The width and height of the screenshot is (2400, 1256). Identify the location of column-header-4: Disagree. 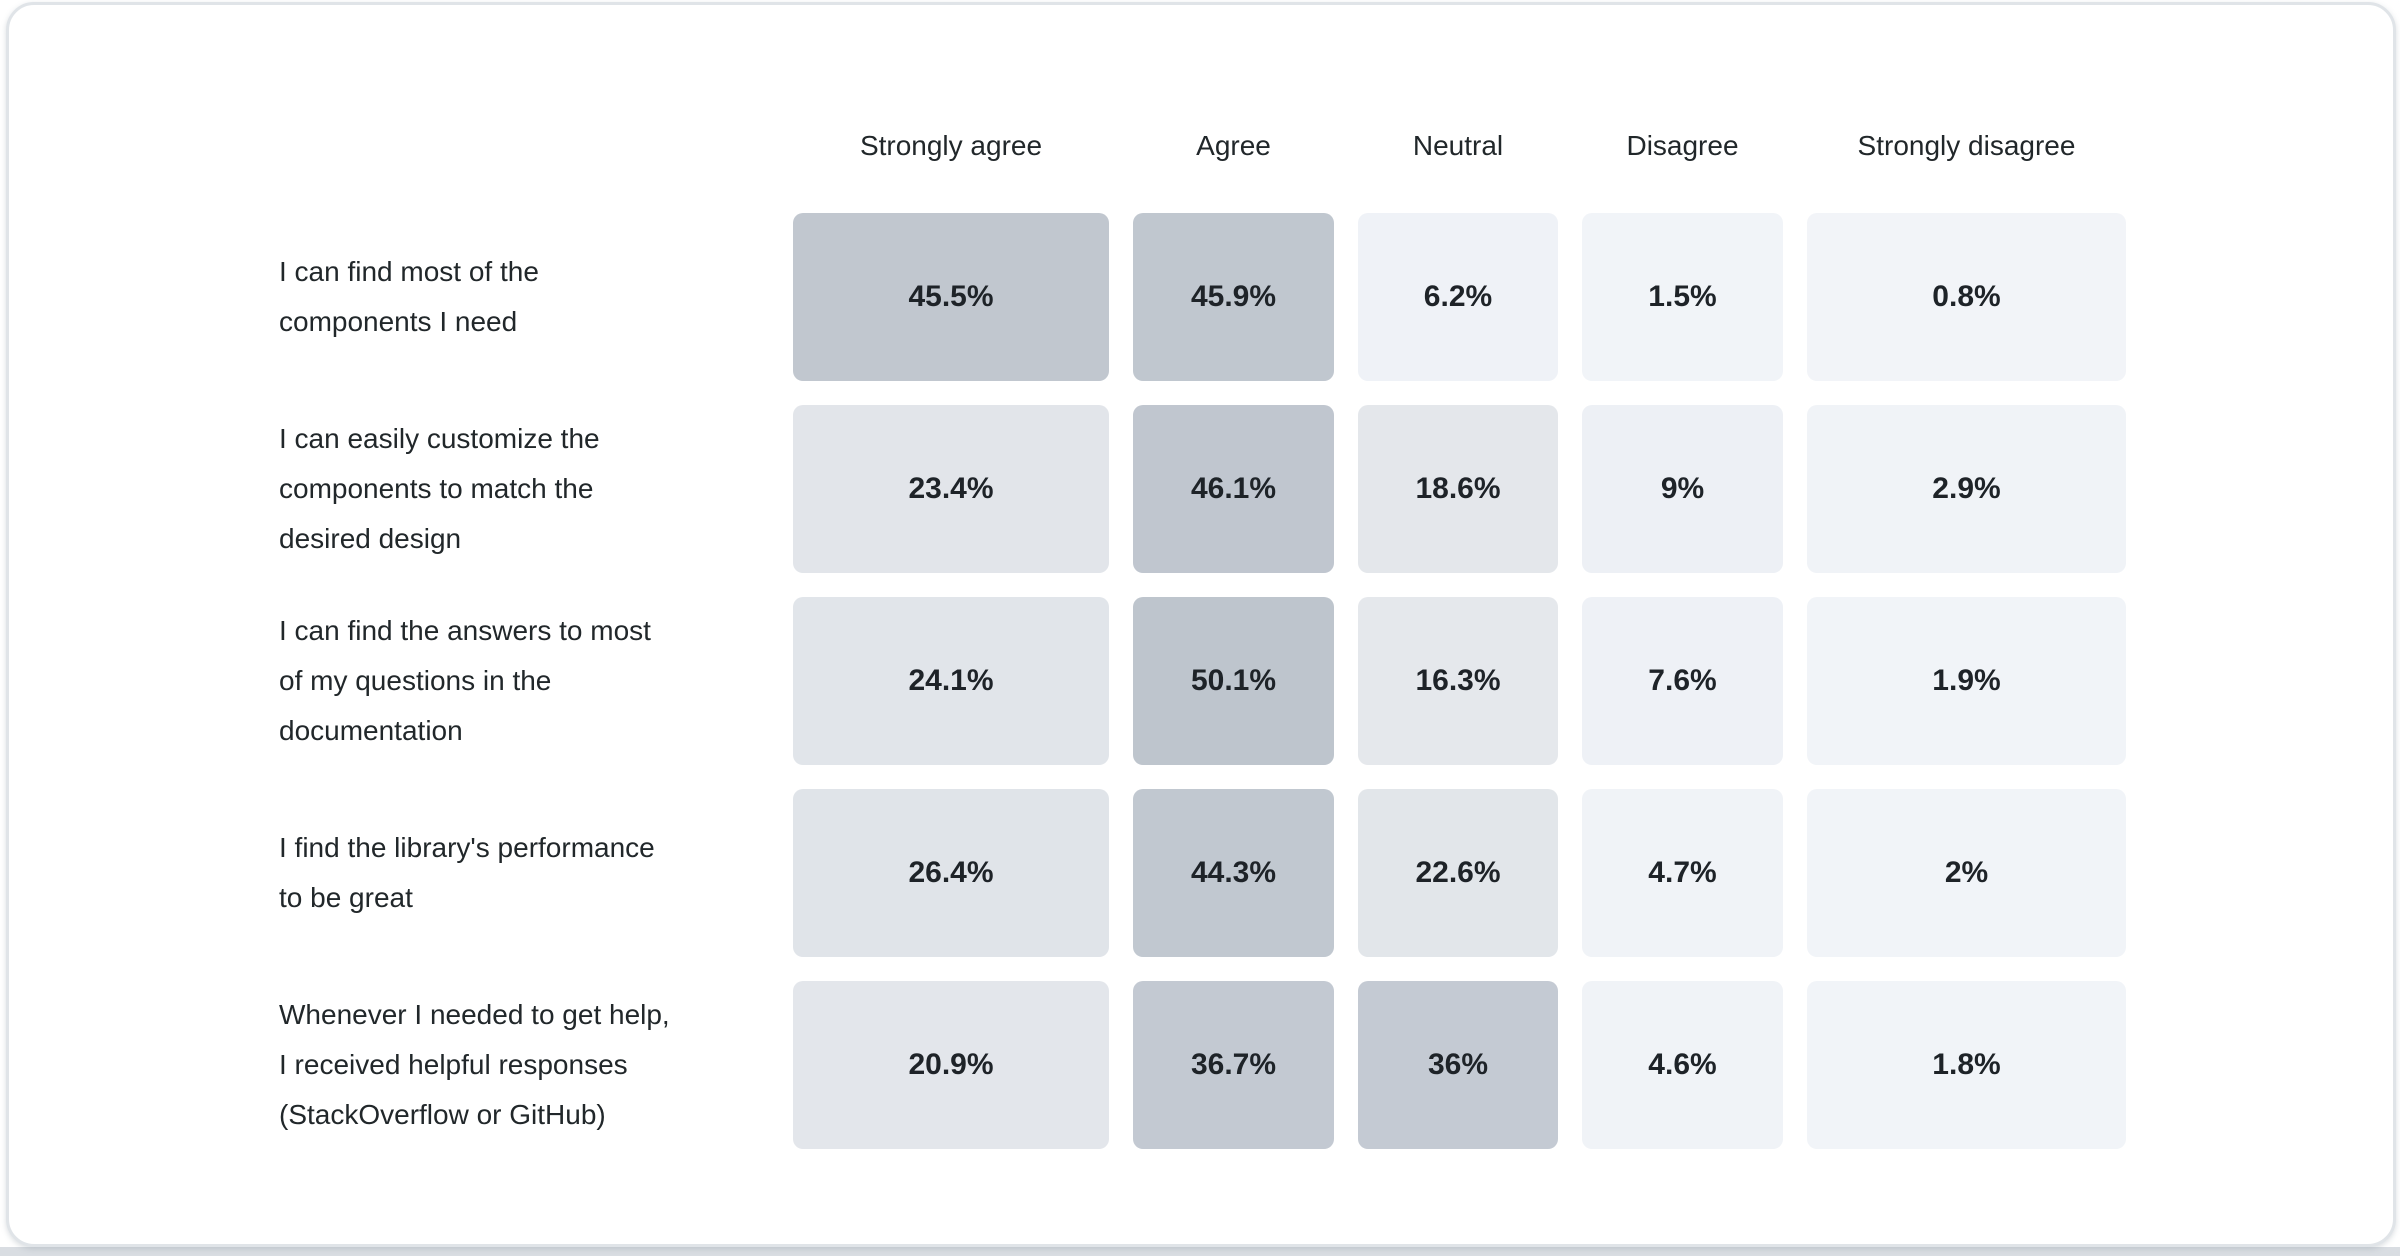
(1682, 145).